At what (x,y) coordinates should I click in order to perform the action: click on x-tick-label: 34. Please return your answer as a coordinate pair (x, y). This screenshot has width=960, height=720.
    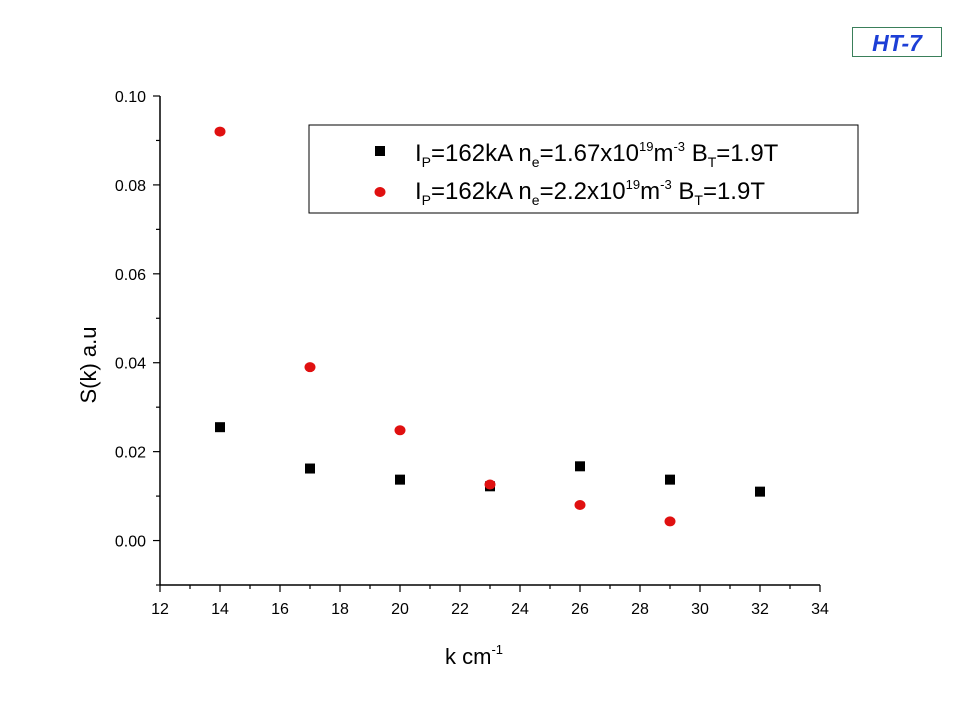
    Looking at the image, I should click on (820, 609).